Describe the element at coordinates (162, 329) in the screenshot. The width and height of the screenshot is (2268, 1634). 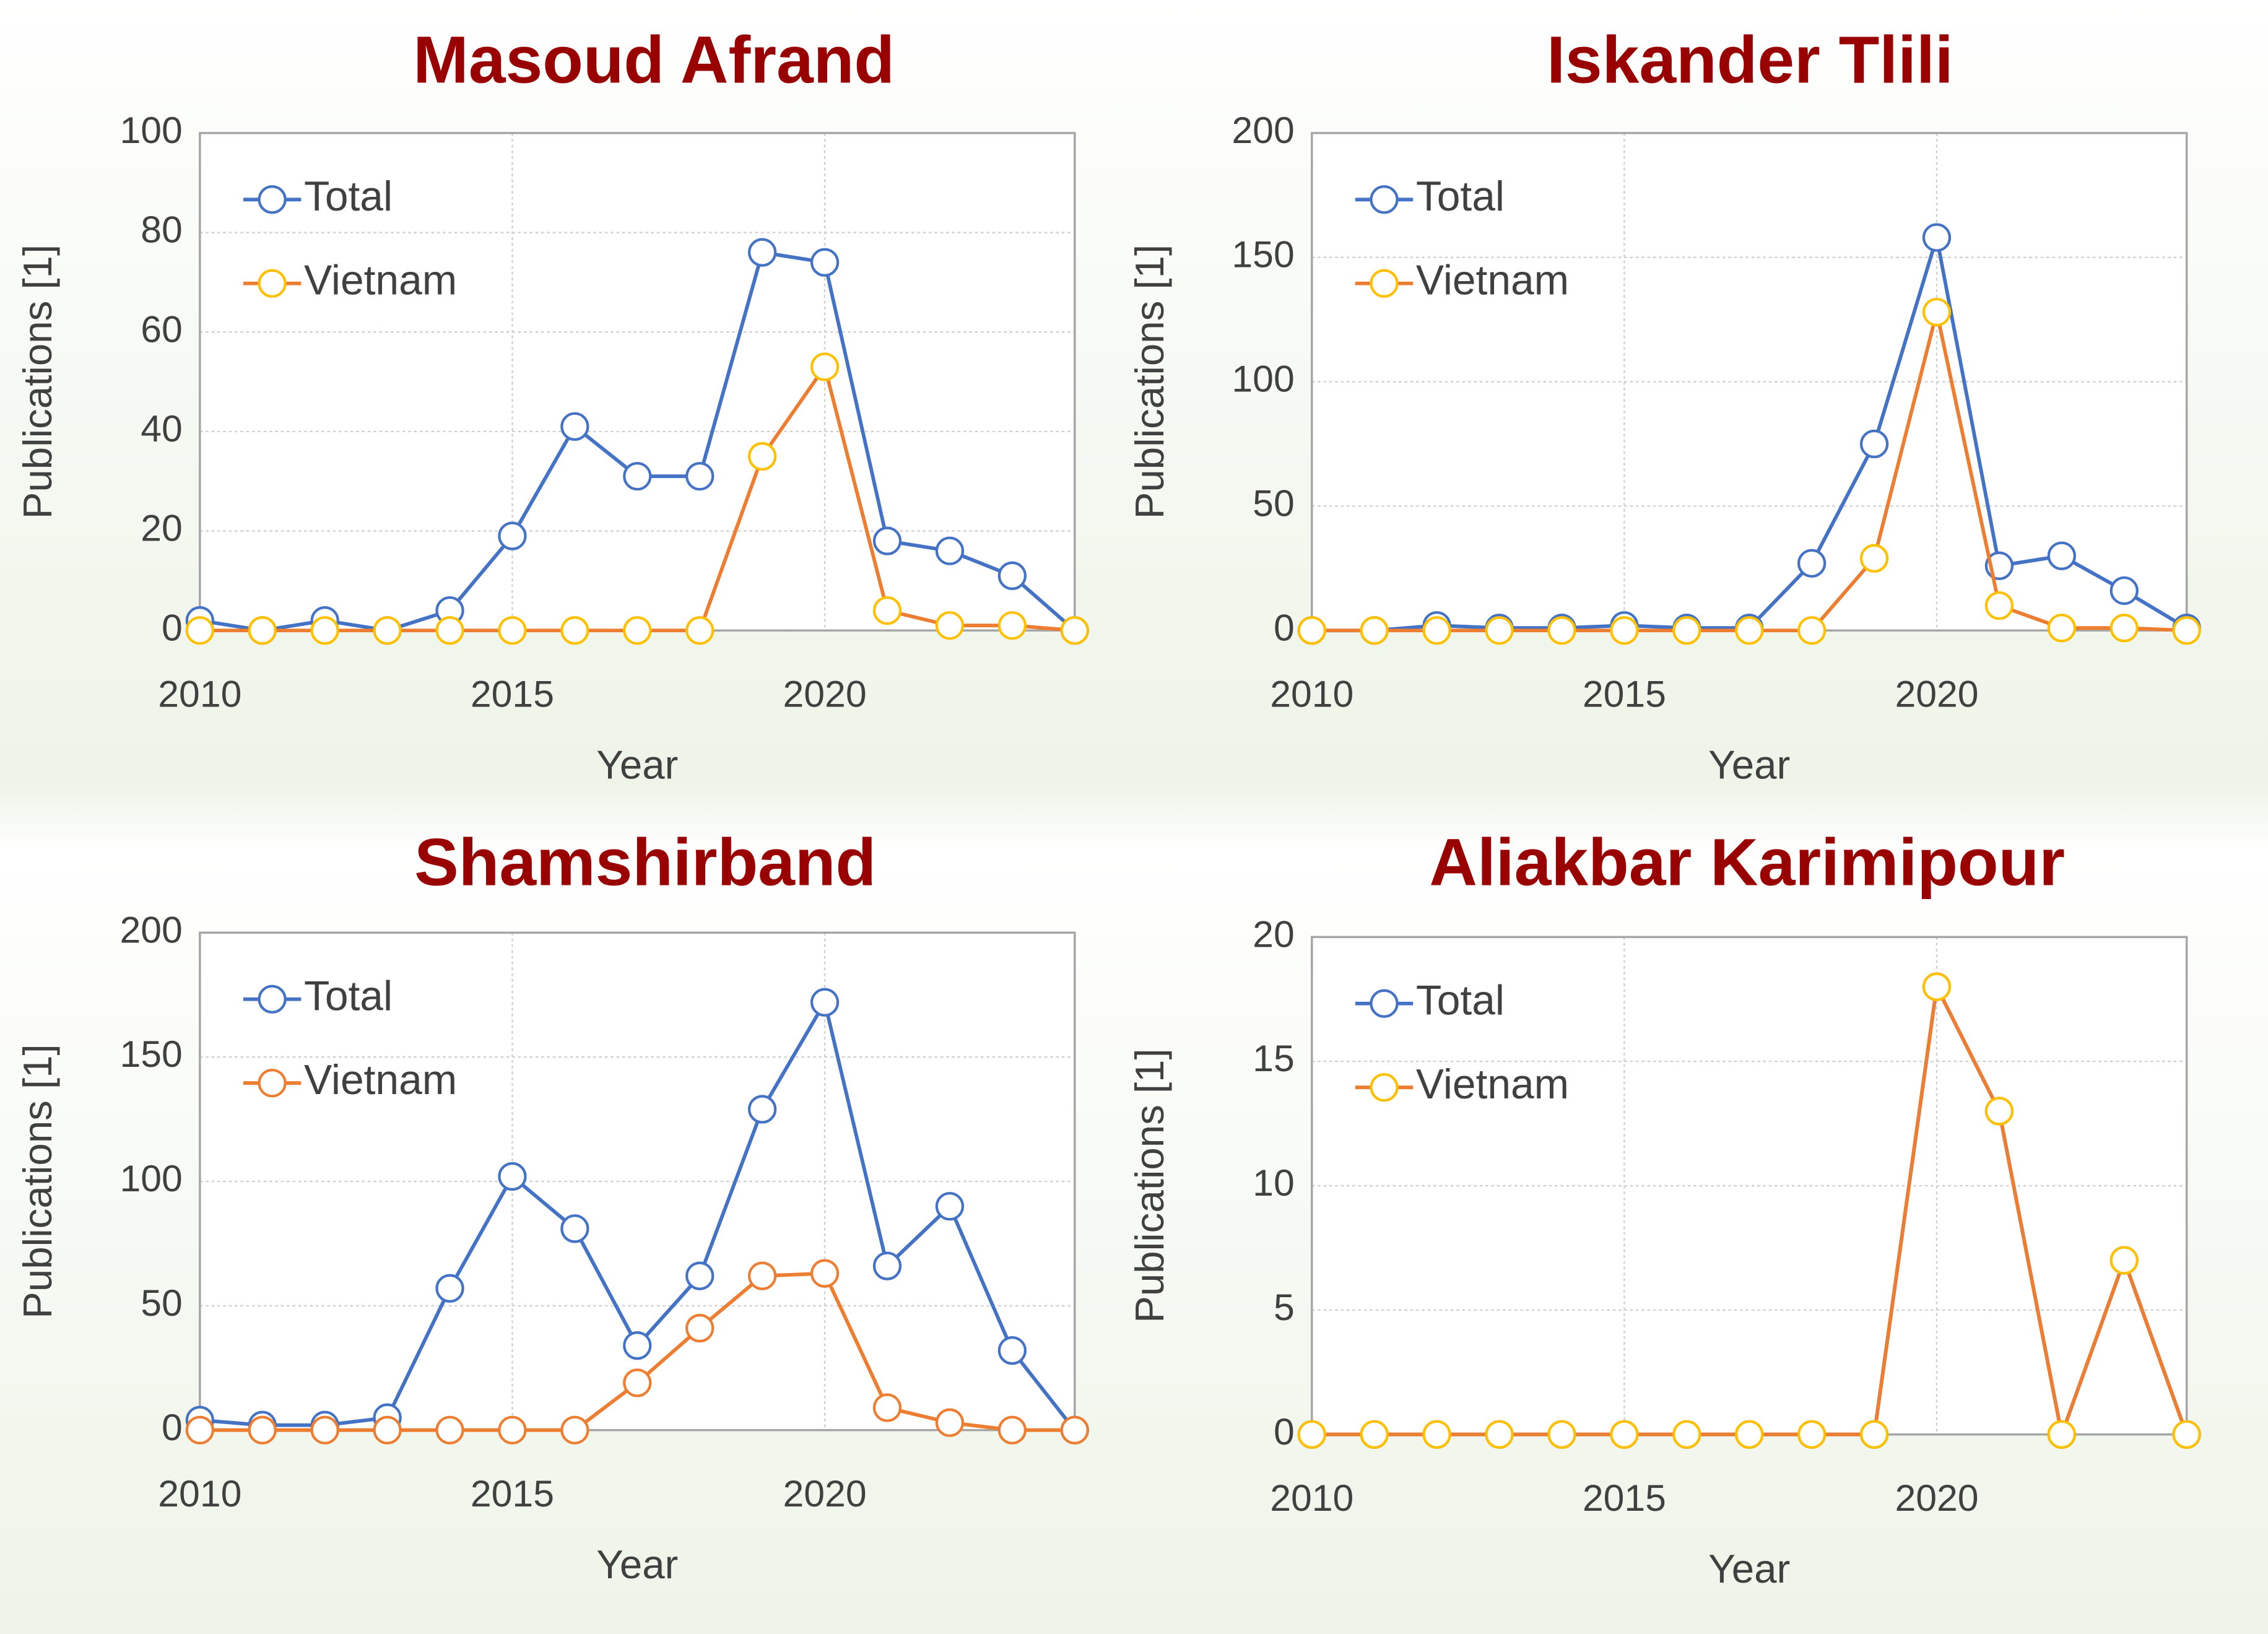
I see `y-tick-label: 60` at that location.